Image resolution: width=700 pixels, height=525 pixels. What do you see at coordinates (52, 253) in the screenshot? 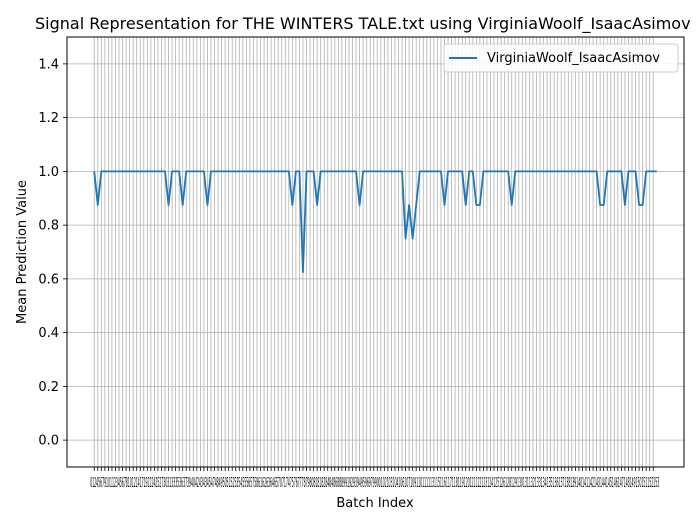
I see `y-axis-ticks: 0.0 0.2 0.4 0.6 0.8 1.0 1.2 1.4` at bounding box center [52, 253].